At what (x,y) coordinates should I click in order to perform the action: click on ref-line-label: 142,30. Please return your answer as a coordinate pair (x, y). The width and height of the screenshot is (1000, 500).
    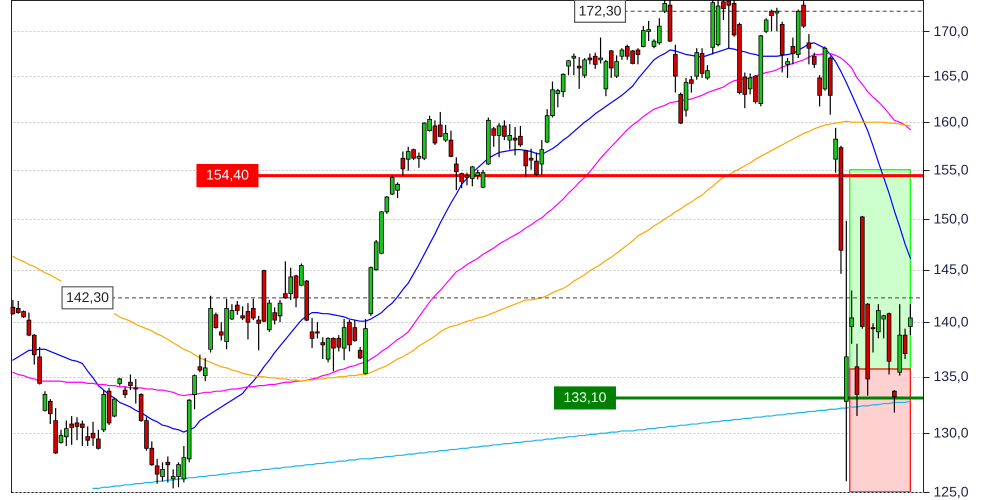
    Looking at the image, I should click on (88, 296).